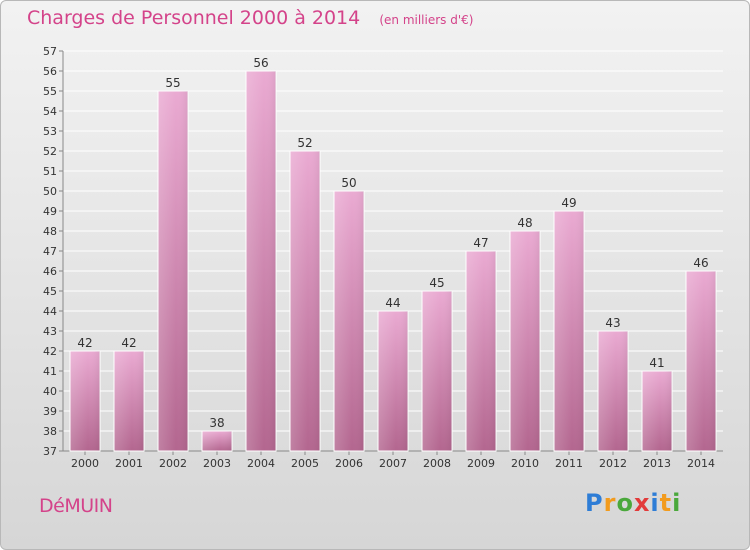 This screenshot has height=550, width=750. Describe the element at coordinates (172, 83) in the screenshot. I see `data-label: 55` at that location.